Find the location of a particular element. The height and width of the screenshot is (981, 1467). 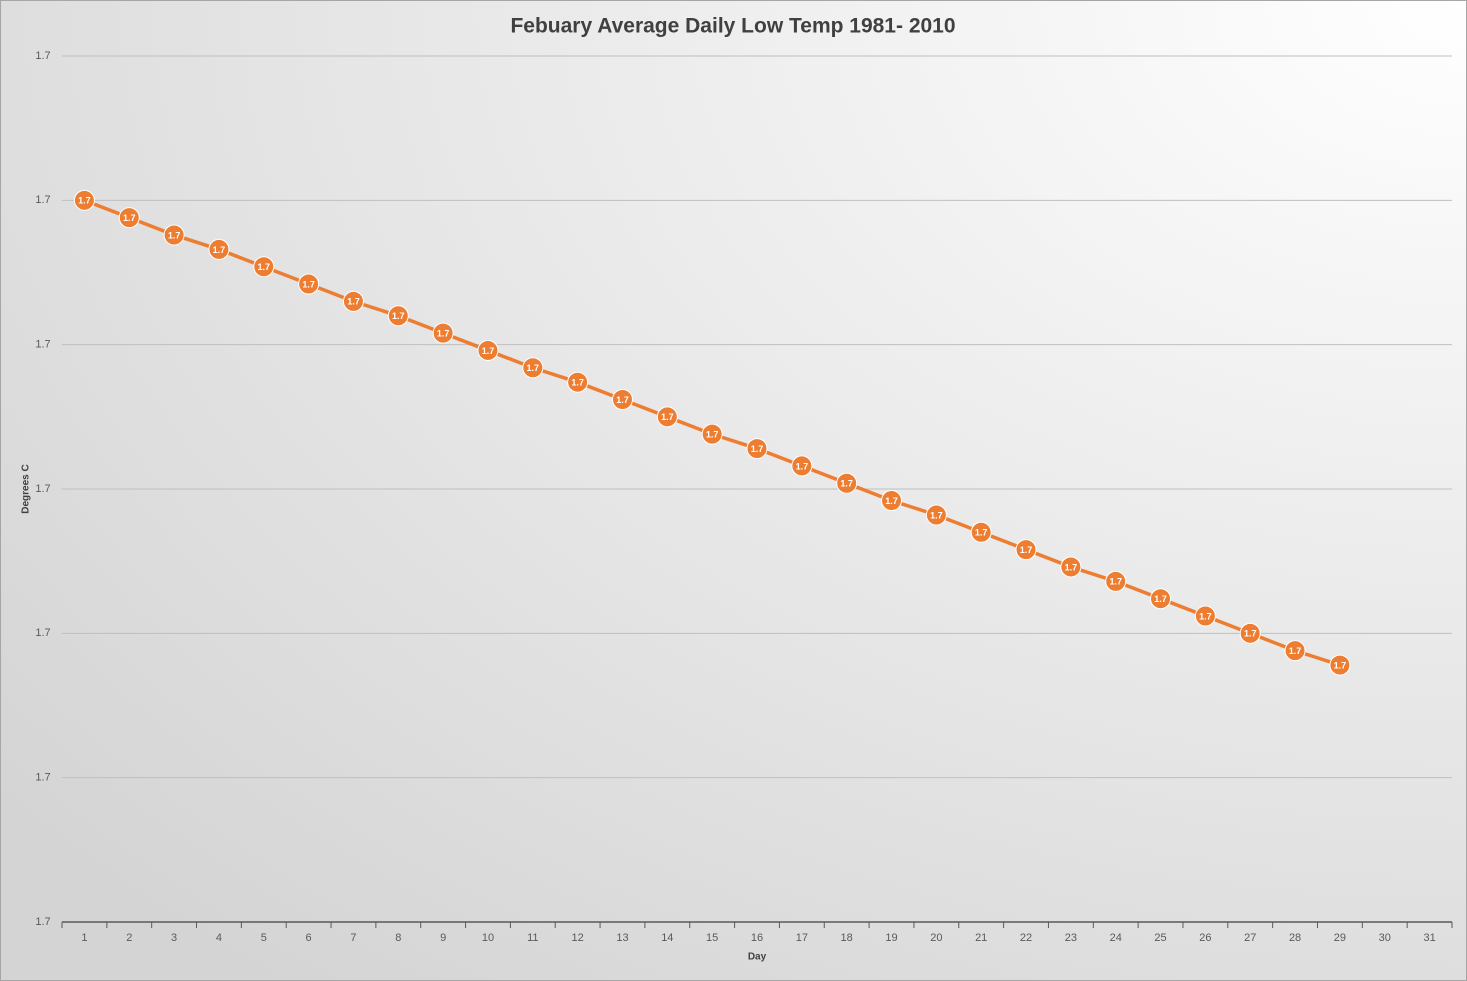

y-axis-label: Degrees C is located at coordinates (26, 488).